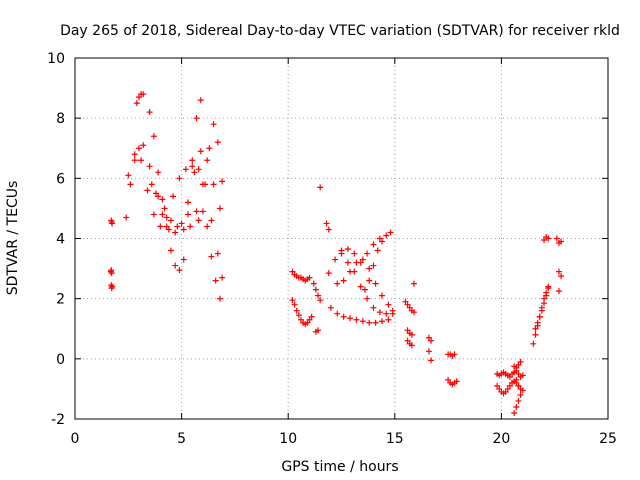 The image size is (640, 480). I want to click on y-tick-label: 10, so click(56, 59).